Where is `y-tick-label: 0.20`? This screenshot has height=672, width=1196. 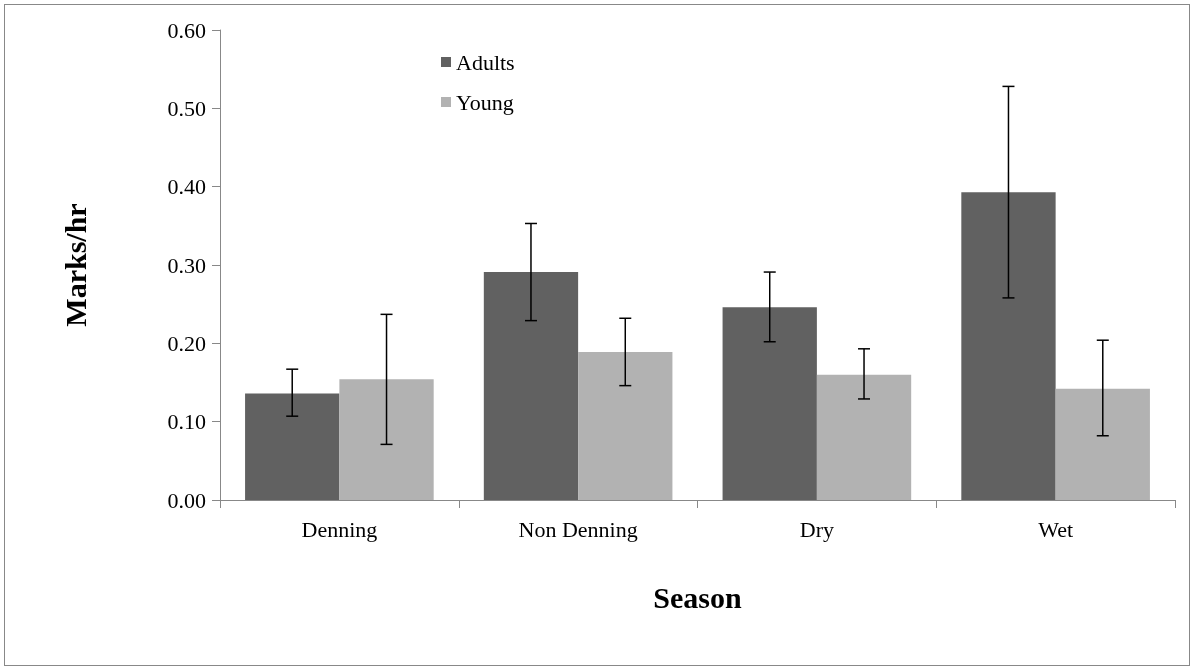 y-tick-label: 0.20 is located at coordinates (186, 343).